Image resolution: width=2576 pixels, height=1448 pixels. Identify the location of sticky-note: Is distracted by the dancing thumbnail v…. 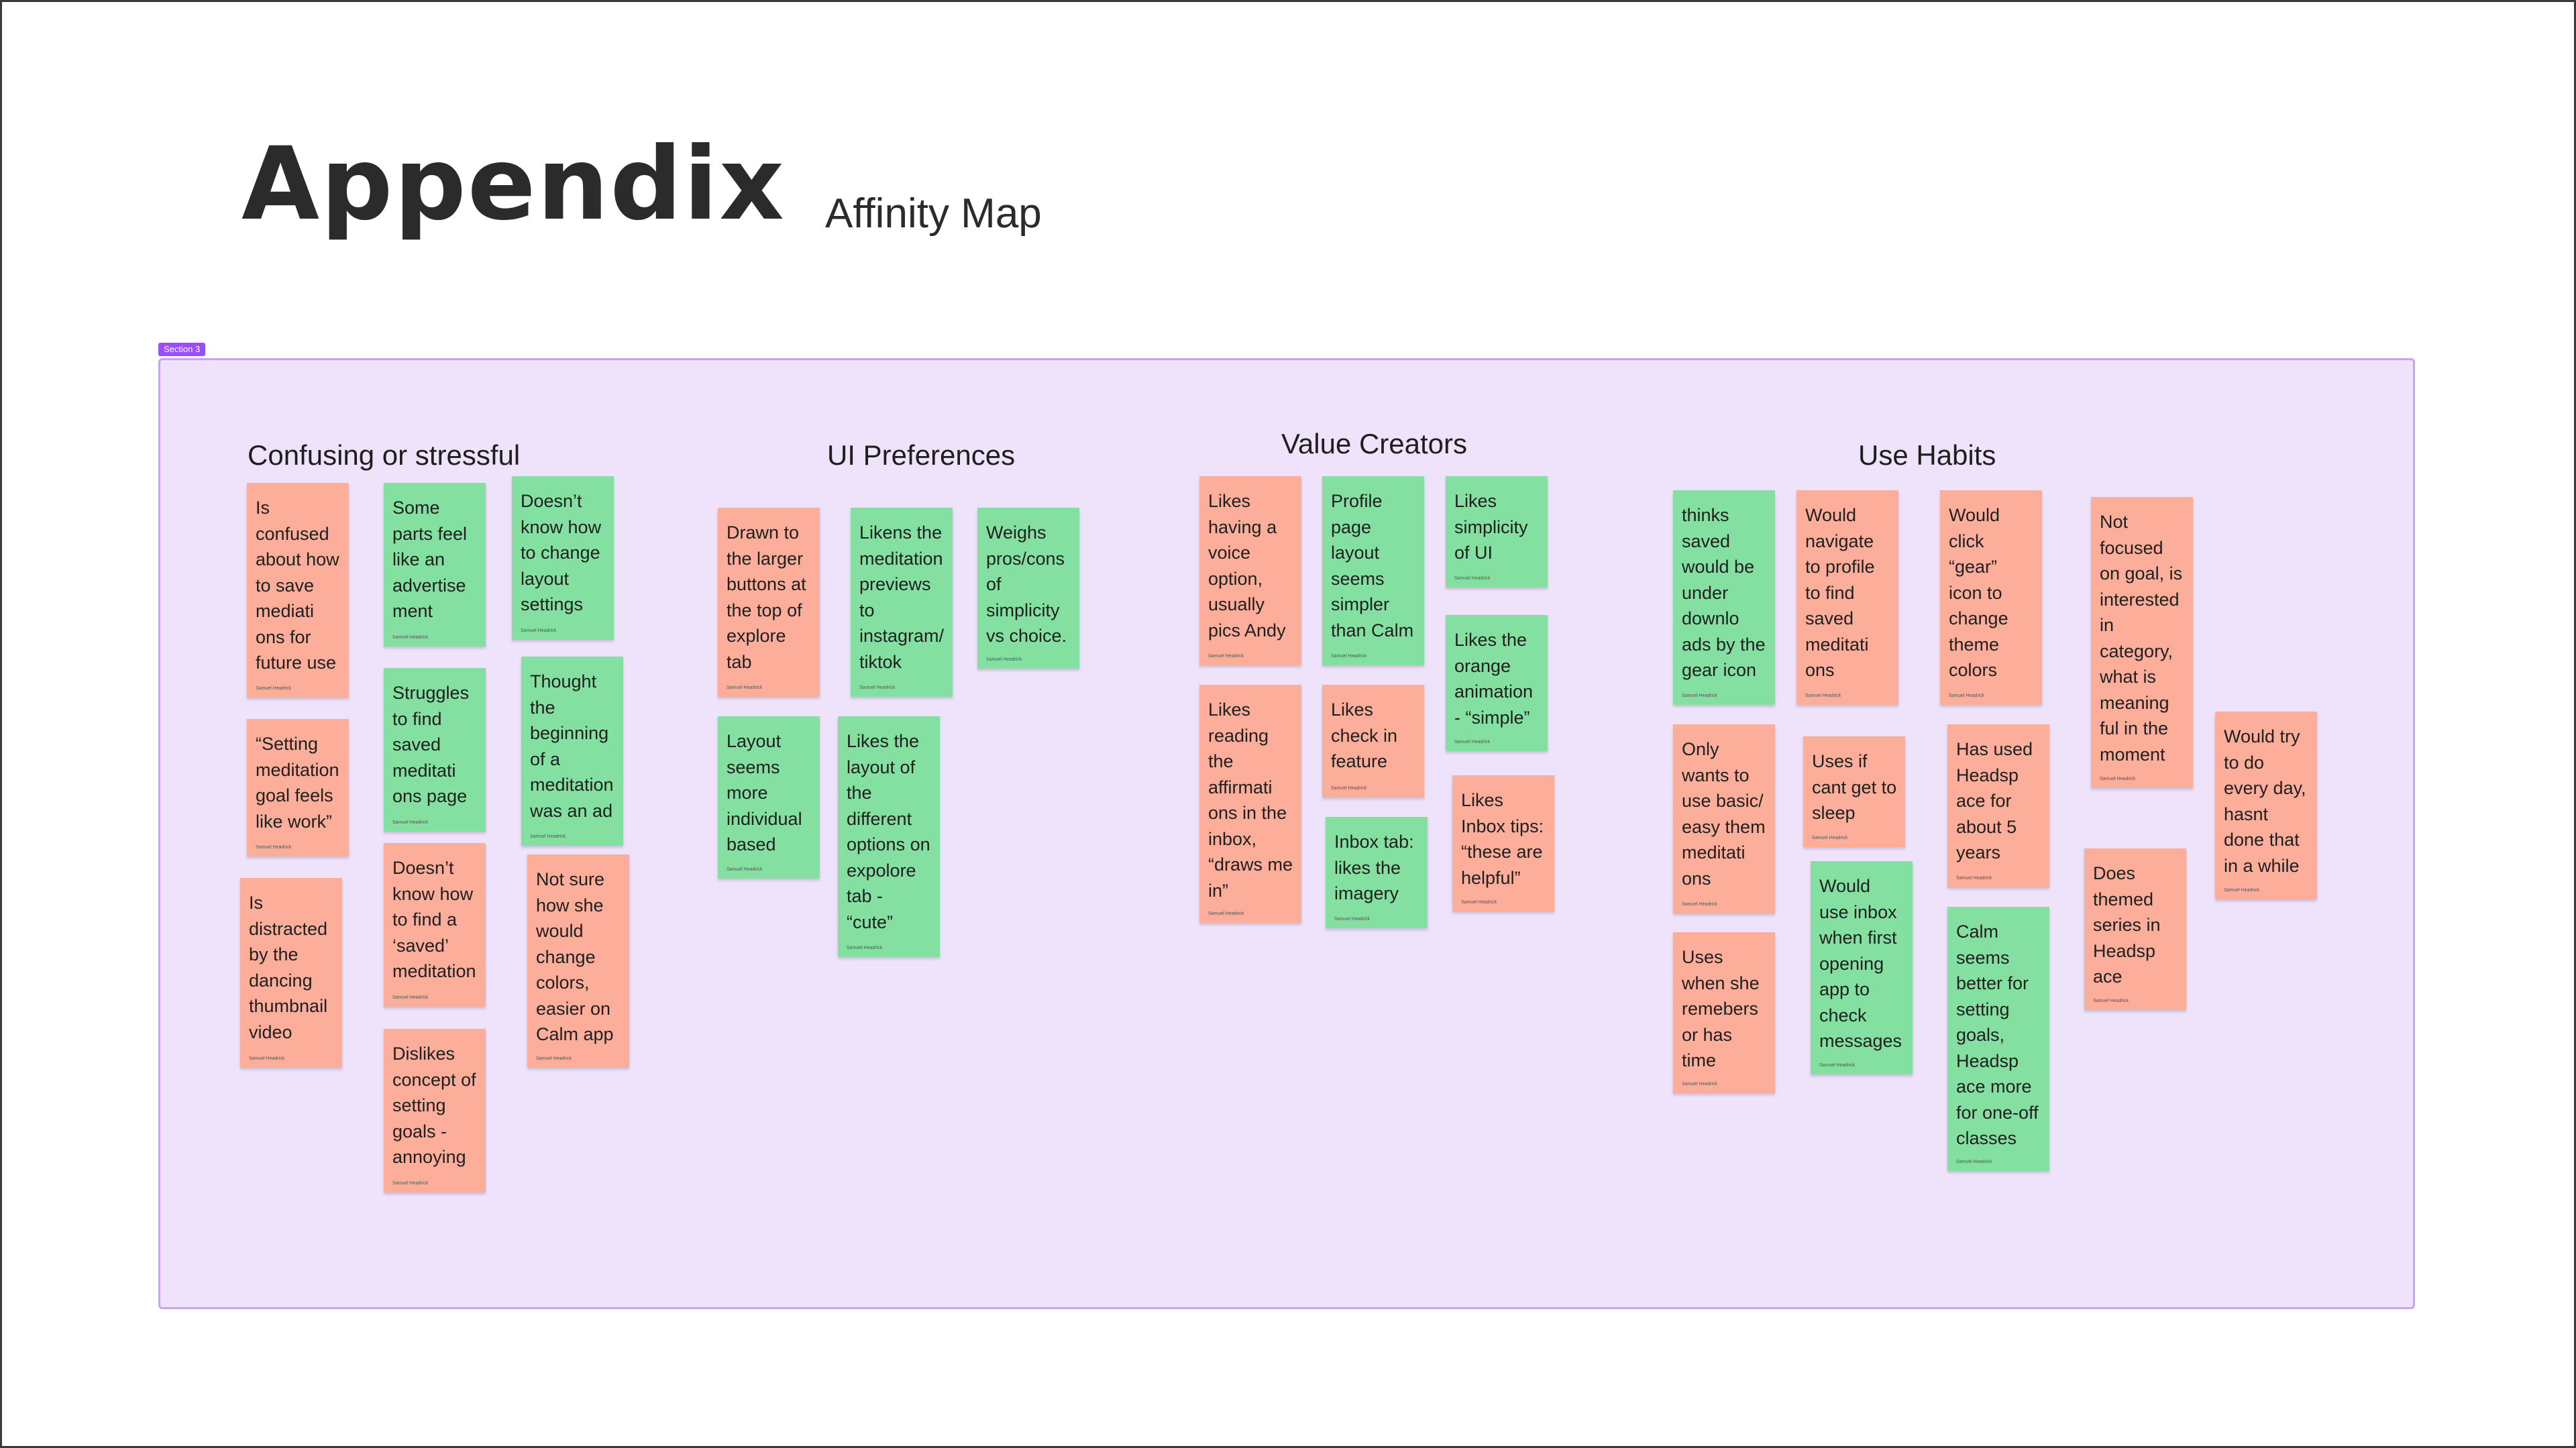
(291, 973).